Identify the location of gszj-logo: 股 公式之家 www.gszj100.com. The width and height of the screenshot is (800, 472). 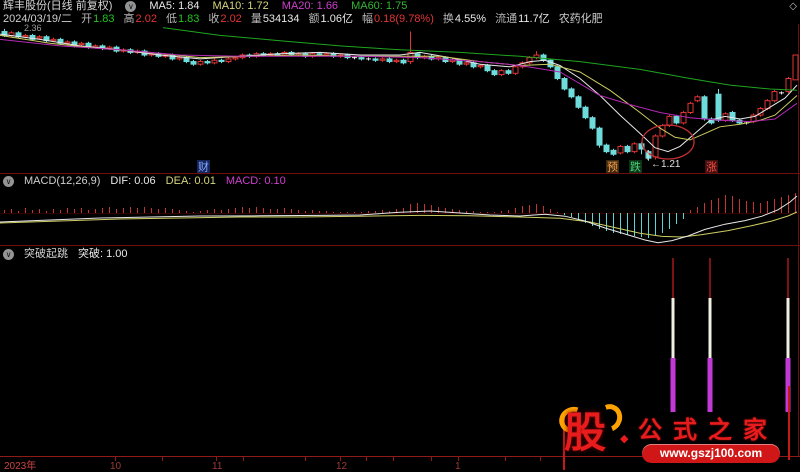
(675, 429).